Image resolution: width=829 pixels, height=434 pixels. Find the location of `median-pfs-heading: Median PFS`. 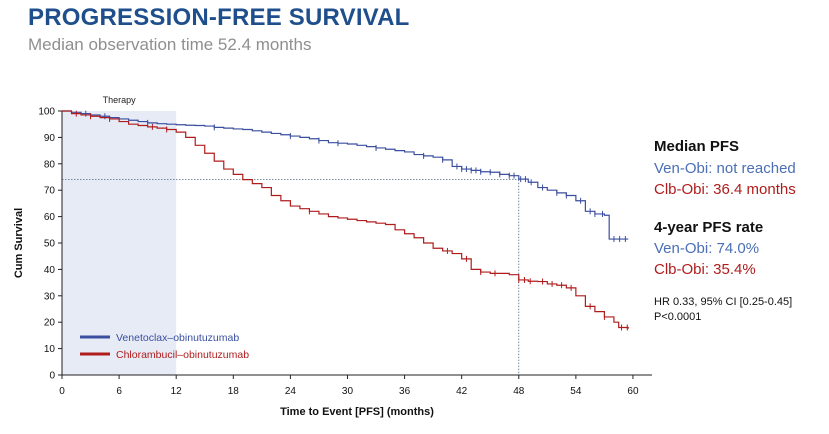

median-pfs-heading: Median PFS is located at coordinates (697, 146).